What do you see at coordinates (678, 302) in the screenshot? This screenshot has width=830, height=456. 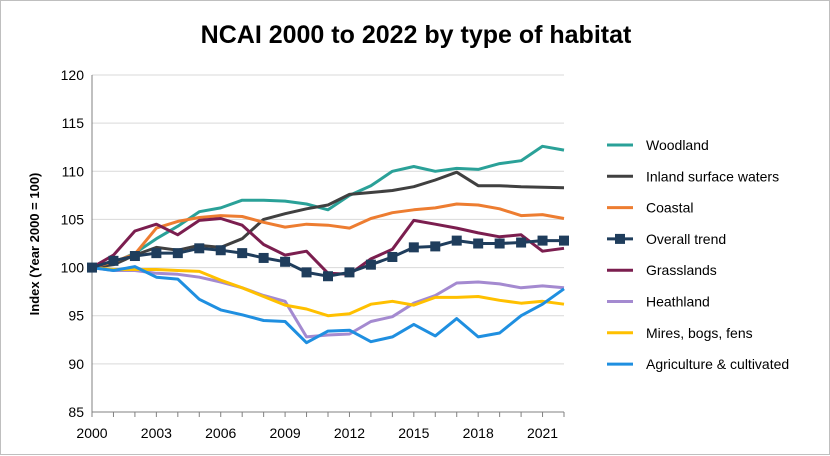 I see `legend-label: Heathland` at bounding box center [678, 302].